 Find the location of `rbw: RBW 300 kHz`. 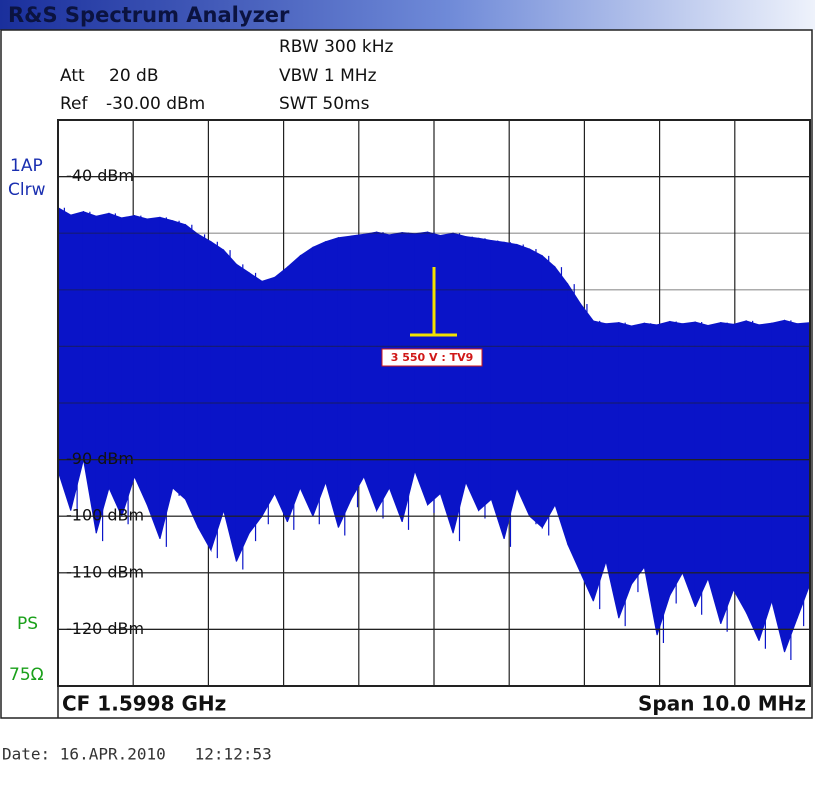

rbw: RBW 300 kHz is located at coordinates (336, 47).